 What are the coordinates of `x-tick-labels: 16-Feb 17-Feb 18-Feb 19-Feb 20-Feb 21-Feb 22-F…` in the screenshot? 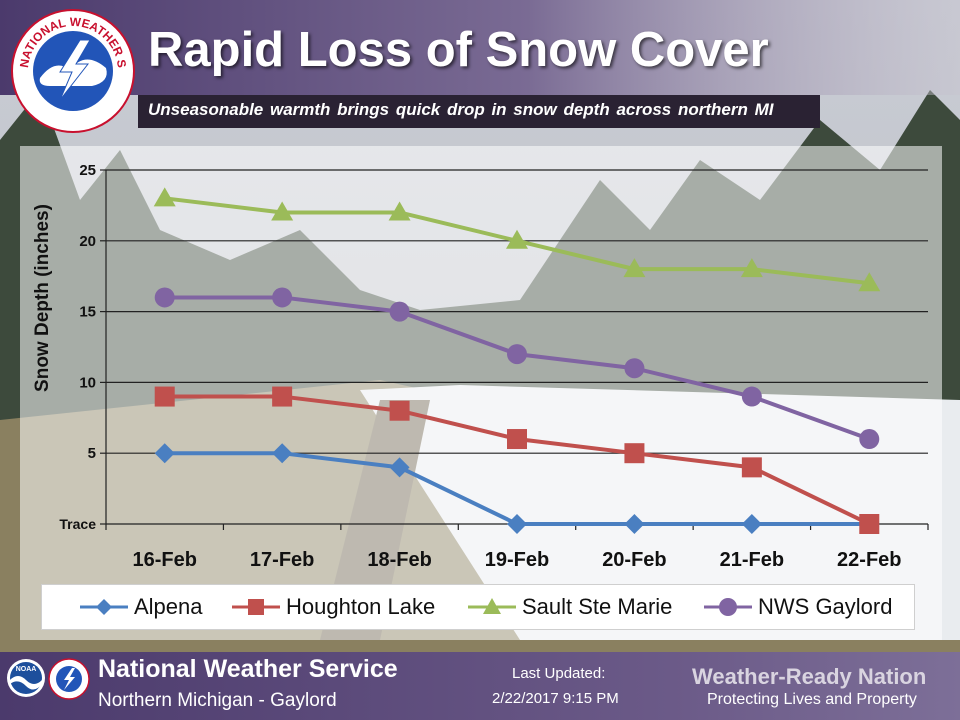 It's located at (516, 560).